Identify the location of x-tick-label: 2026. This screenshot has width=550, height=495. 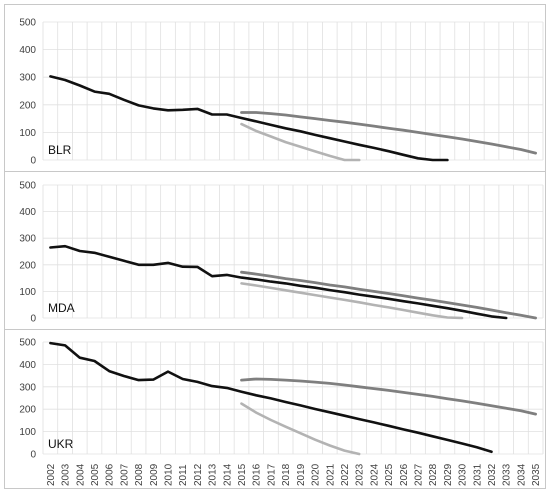
(404, 474).